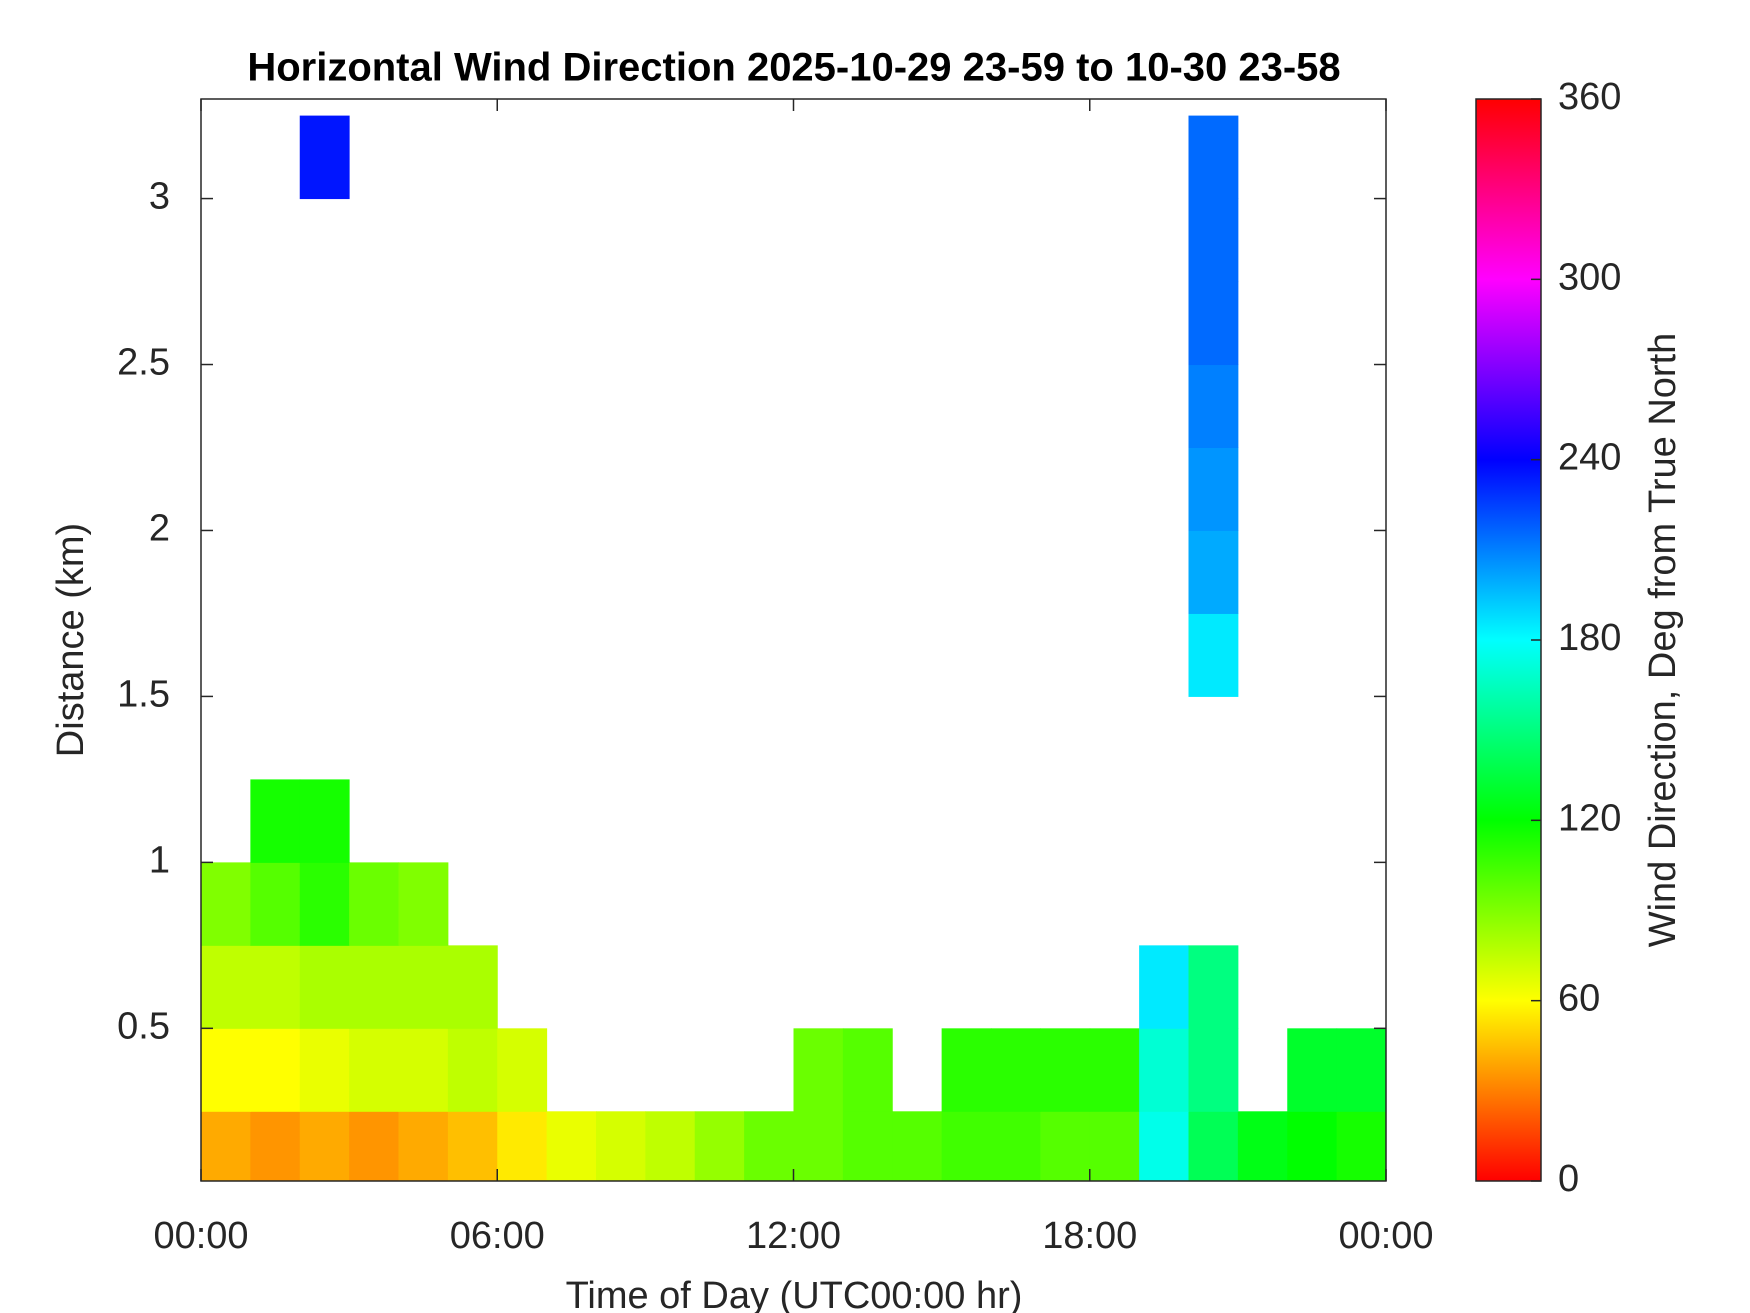 The image size is (1750, 1313). What do you see at coordinates (794, 1294) in the screenshot?
I see `x-axis-label: Time of Day (UTC00:00 hr)` at bounding box center [794, 1294].